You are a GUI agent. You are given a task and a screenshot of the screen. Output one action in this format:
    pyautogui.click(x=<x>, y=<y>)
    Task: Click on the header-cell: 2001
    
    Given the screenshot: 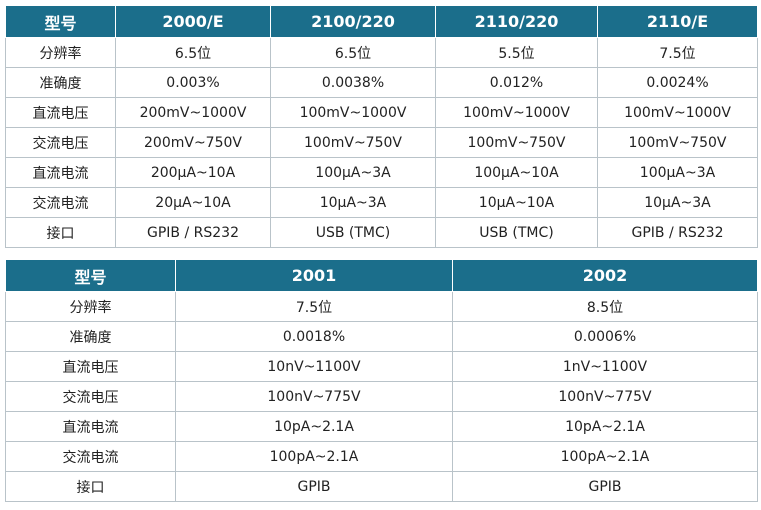 What is the action you would take?
    pyautogui.click(x=314, y=275)
    